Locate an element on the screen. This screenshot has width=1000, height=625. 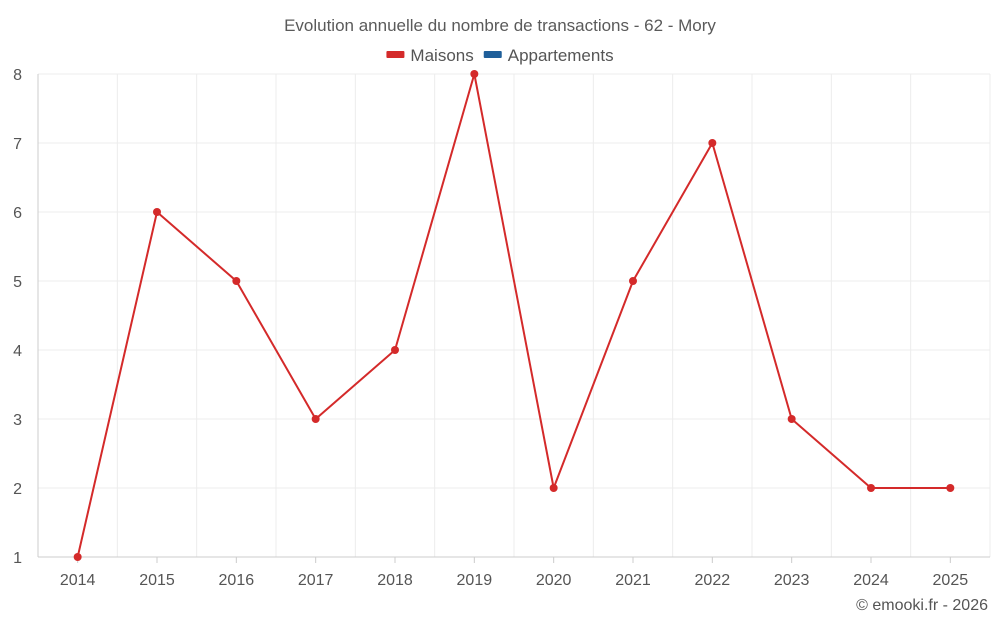
y-tick-label: 2 is located at coordinates (17, 489).